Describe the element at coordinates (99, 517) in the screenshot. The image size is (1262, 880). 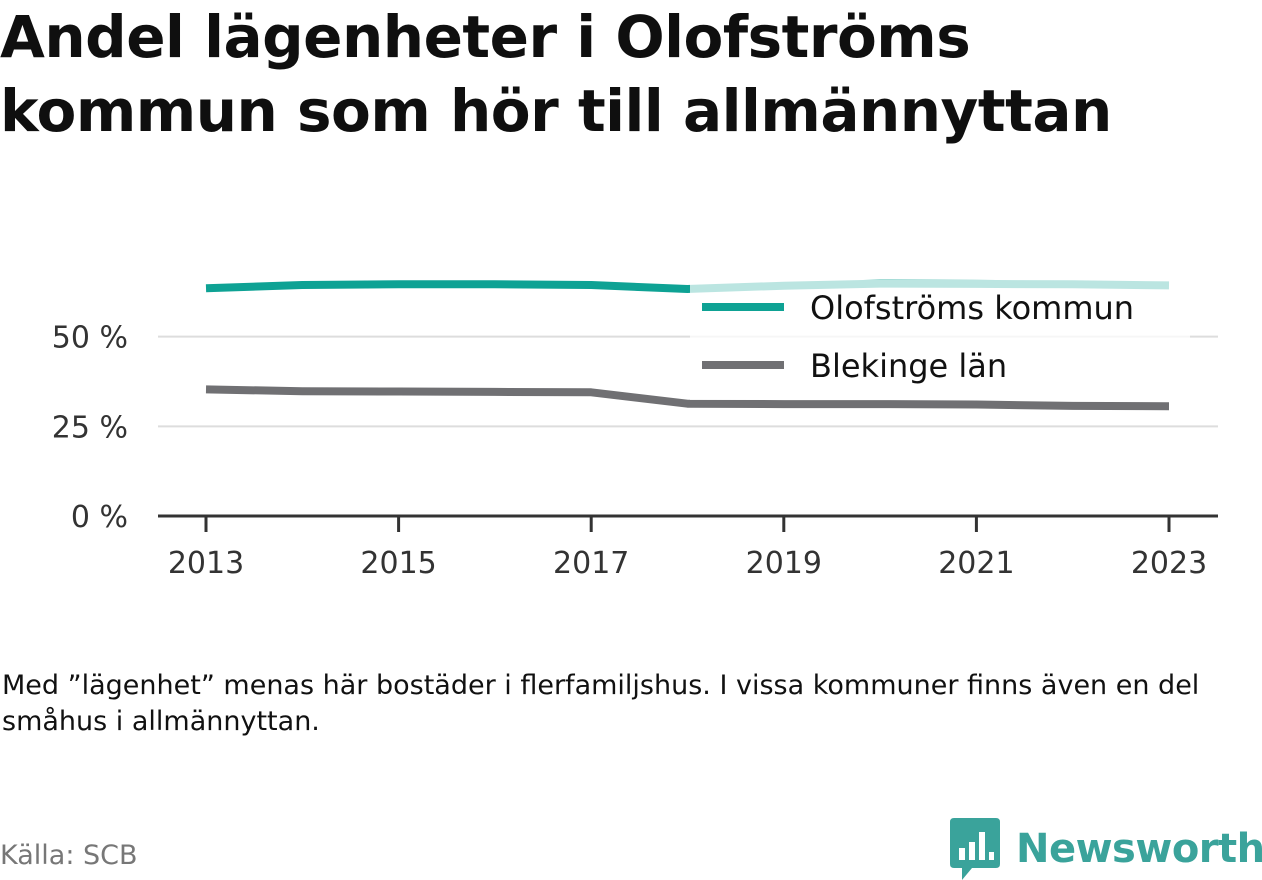
I see `y-tick-label: 0 %` at that location.